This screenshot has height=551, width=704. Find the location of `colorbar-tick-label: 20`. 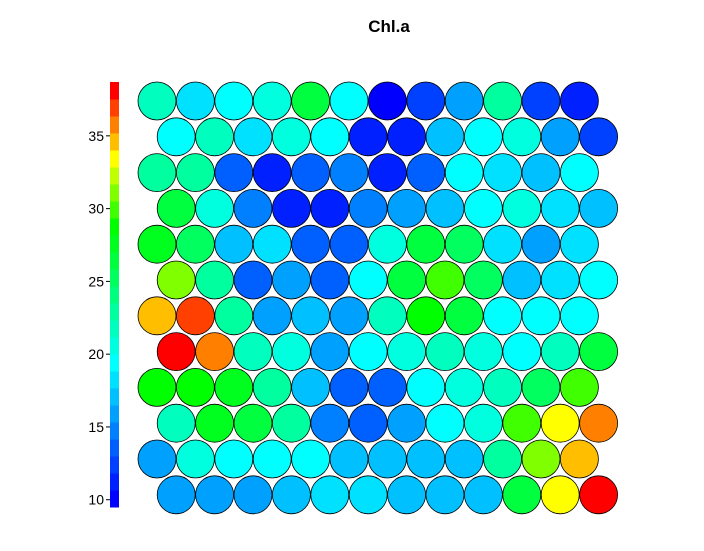

colorbar-tick-label: 20 is located at coordinates (96, 354).